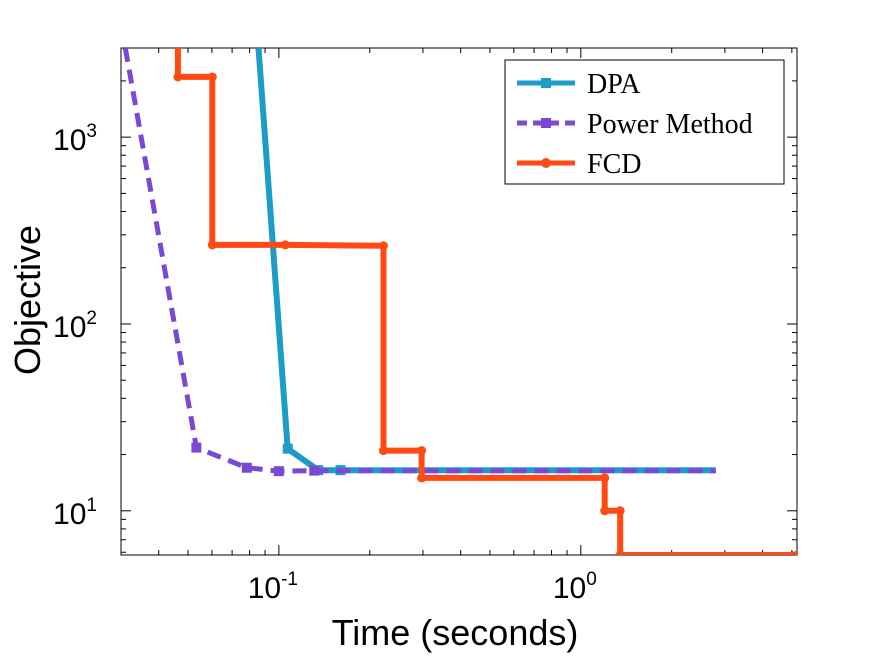  What do you see at coordinates (27, 300) in the screenshot?
I see `y-axis-title: Objective` at bounding box center [27, 300].